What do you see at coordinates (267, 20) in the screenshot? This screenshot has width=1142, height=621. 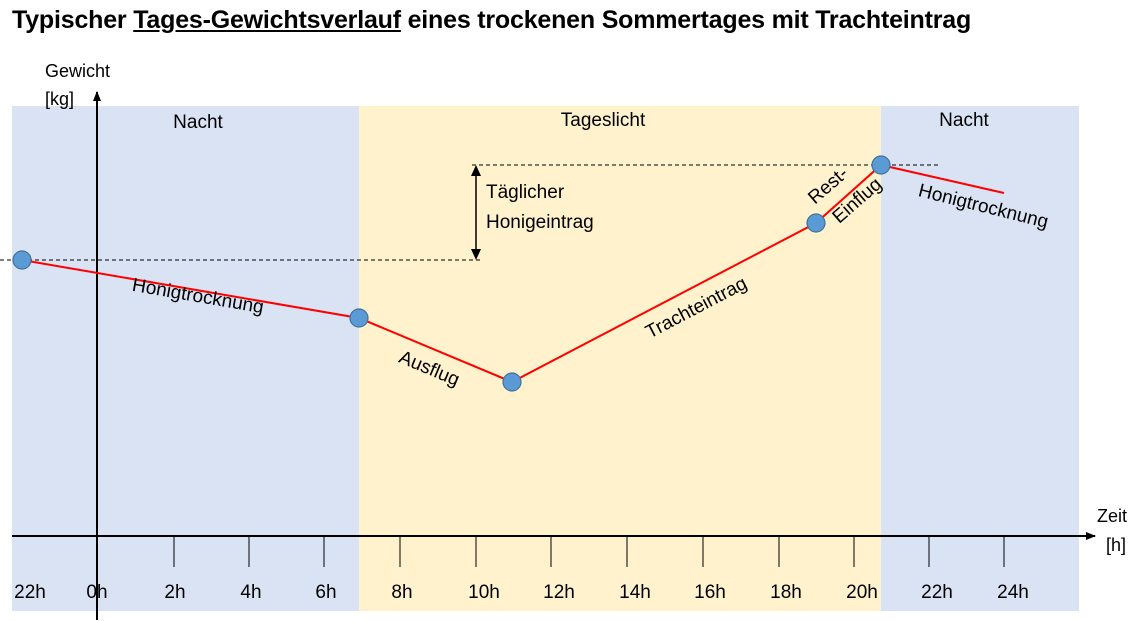 I see `title-underlined: Tages-Gewichtsverlauf` at bounding box center [267, 20].